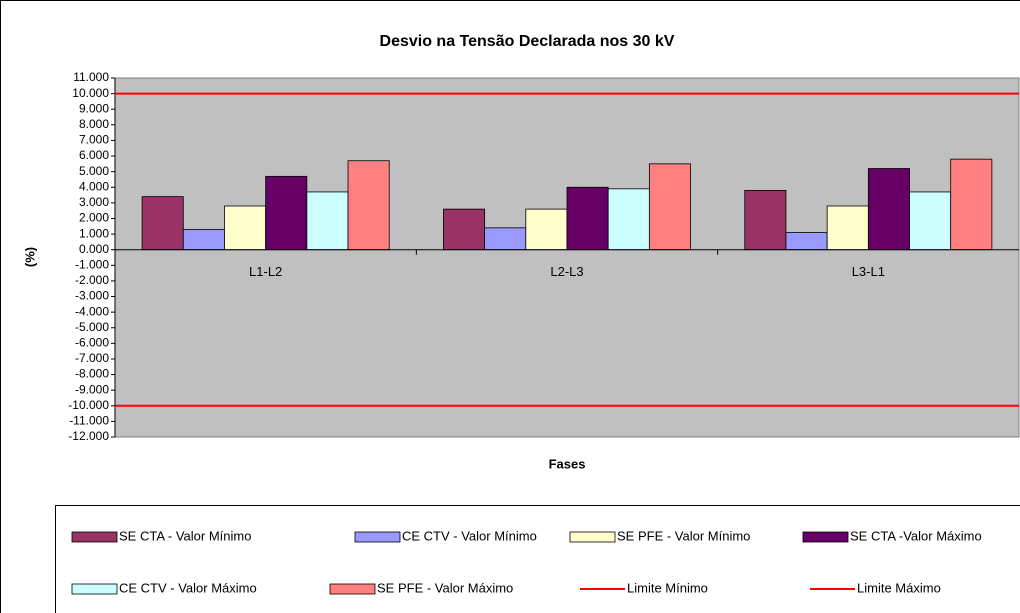 This screenshot has width=1020, height=613. I want to click on y-tick-label: -12.000, so click(88, 436).